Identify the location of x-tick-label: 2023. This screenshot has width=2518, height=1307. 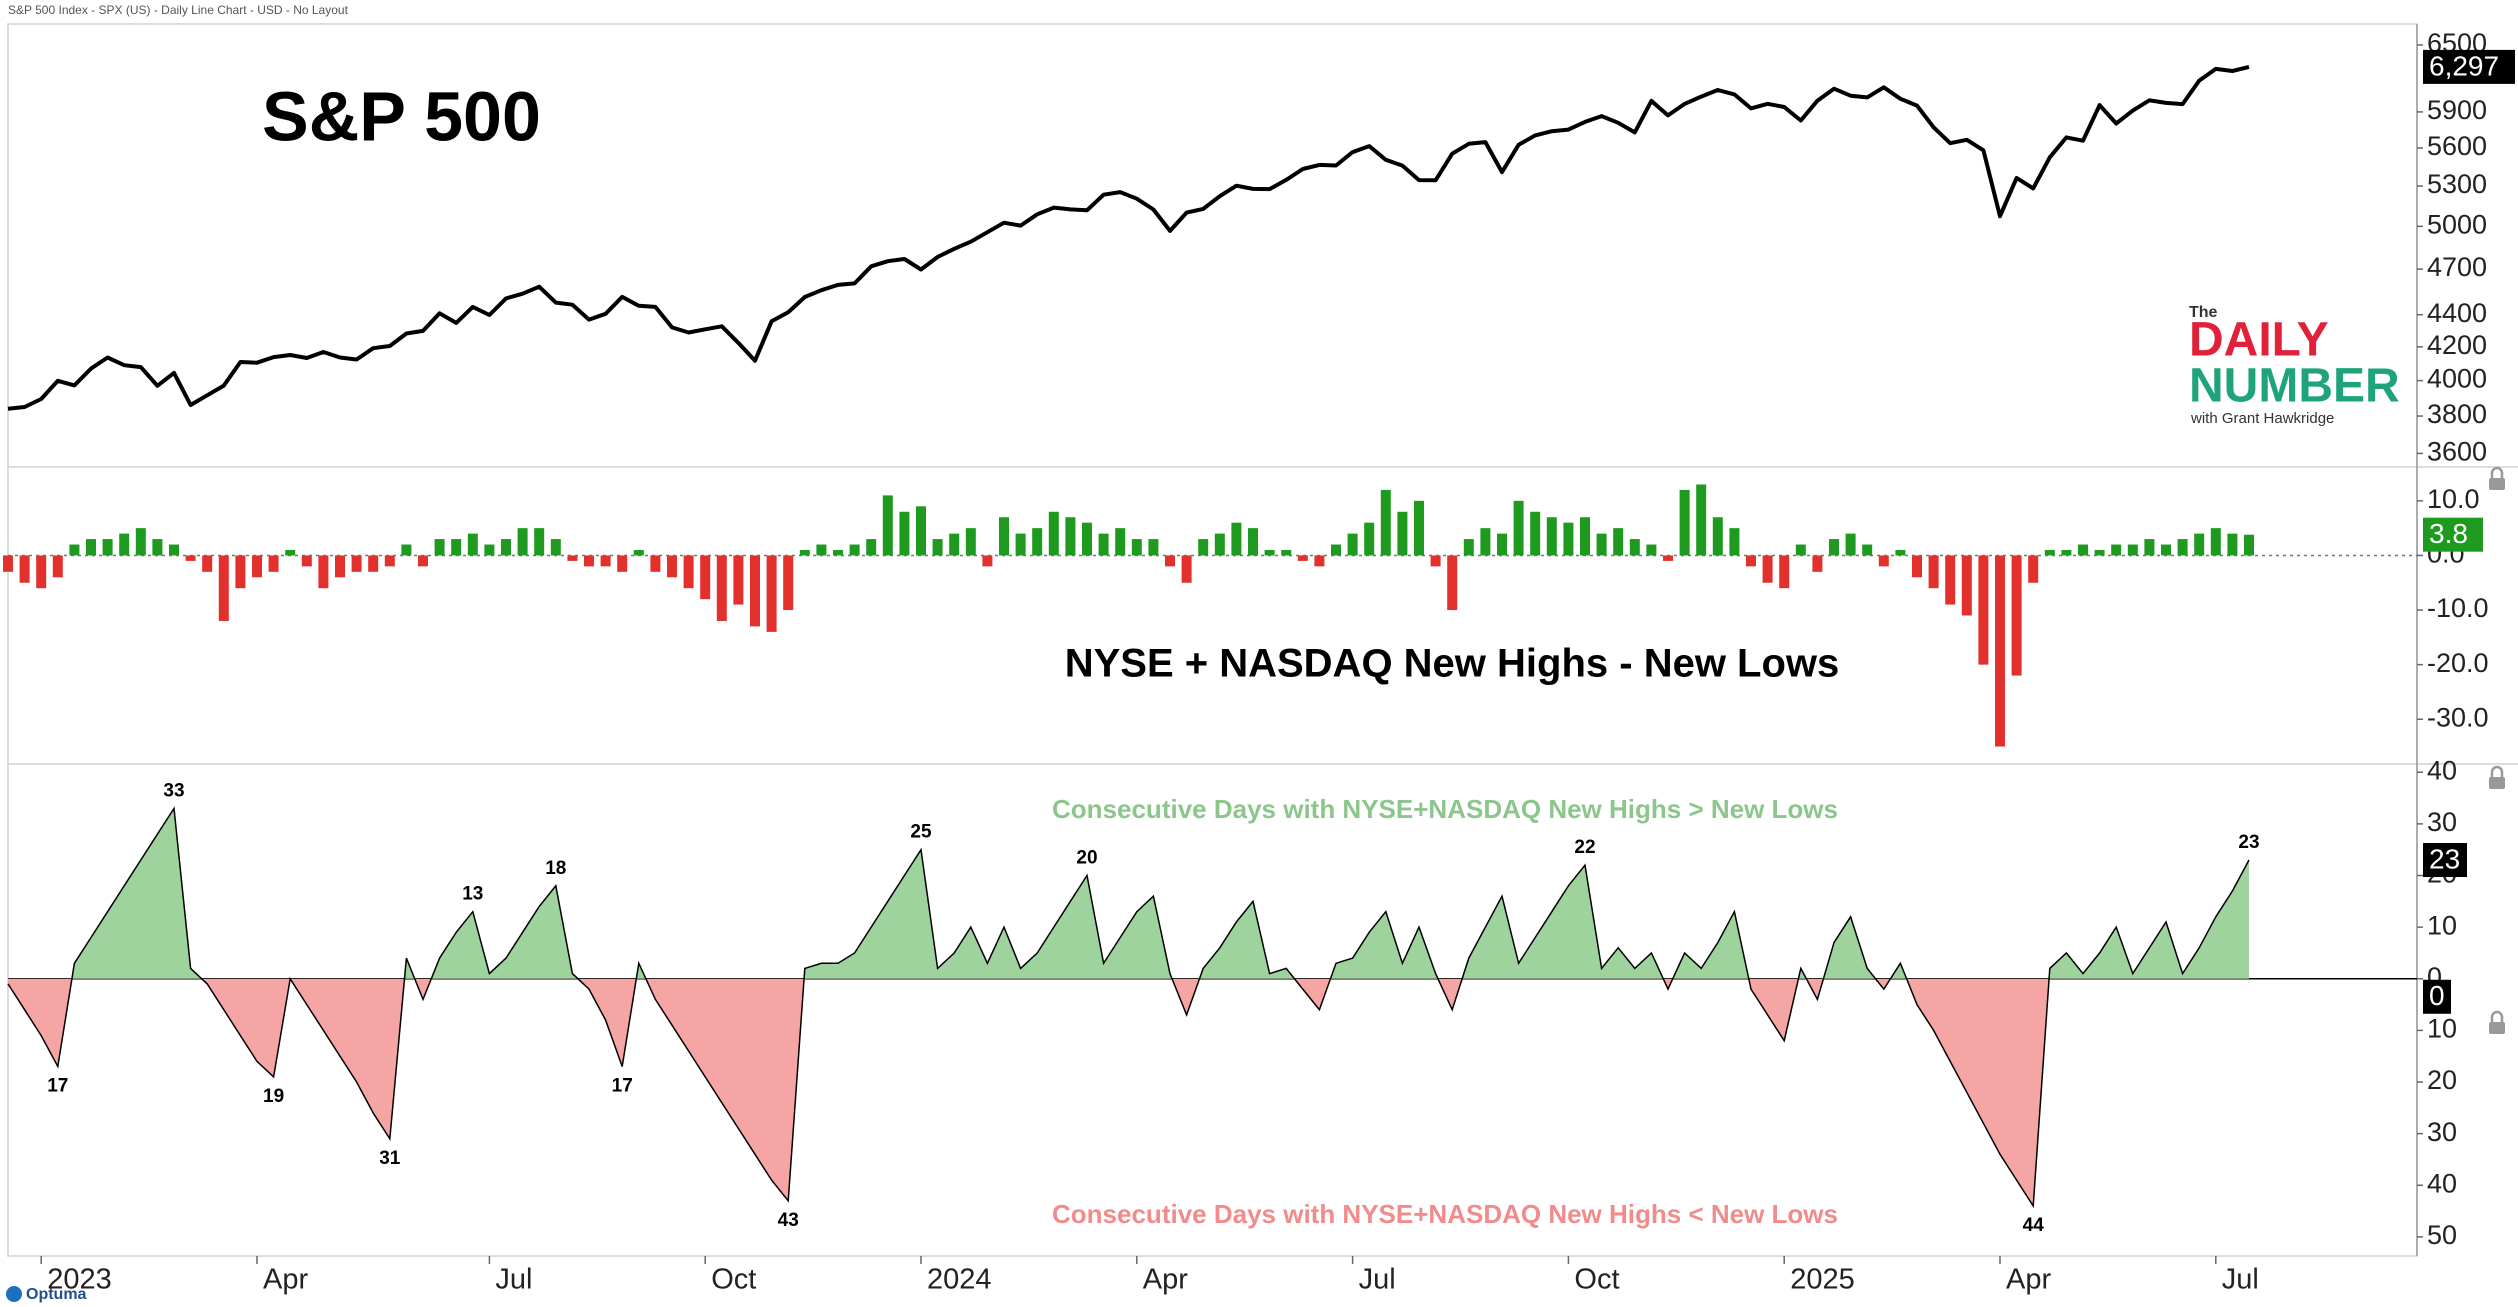
(79, 1280).